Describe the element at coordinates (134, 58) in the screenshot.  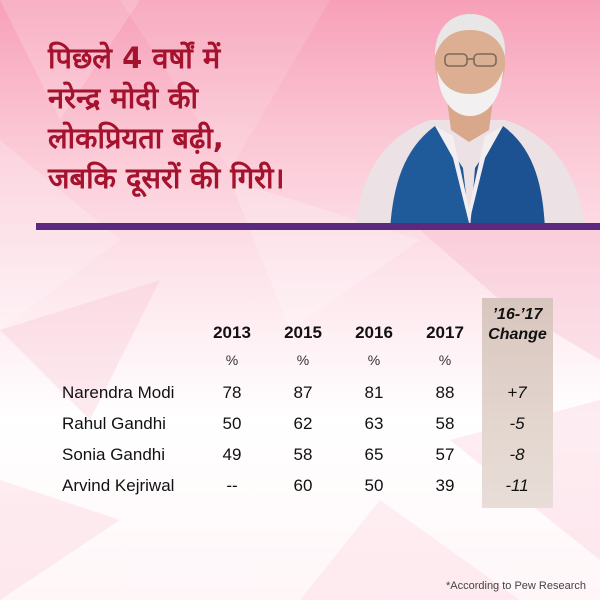
I see `headline-line: पिछले 4 वर्षों में` at that location.